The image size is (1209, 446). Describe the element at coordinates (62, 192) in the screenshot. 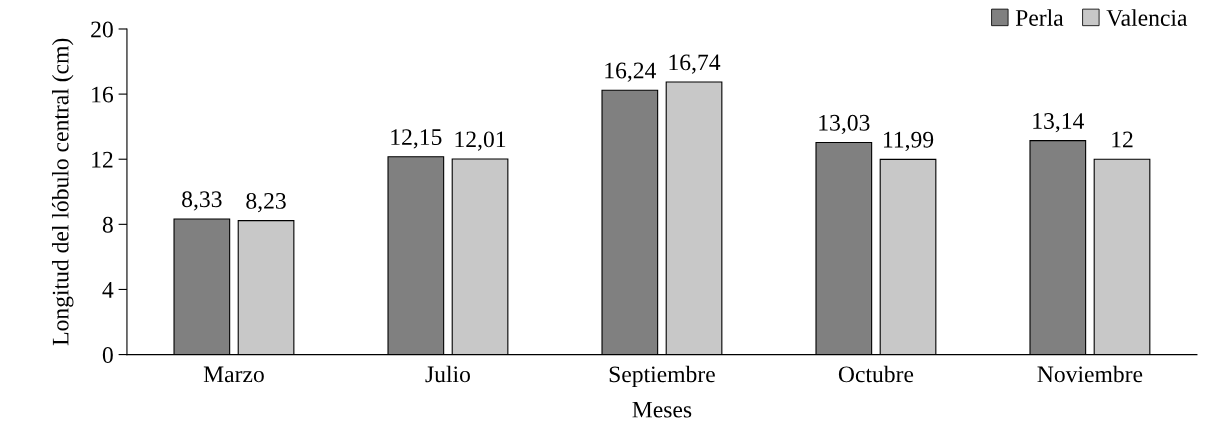

I see `y-axis-title: Longitud del lóbulo central (cm)` at that location.